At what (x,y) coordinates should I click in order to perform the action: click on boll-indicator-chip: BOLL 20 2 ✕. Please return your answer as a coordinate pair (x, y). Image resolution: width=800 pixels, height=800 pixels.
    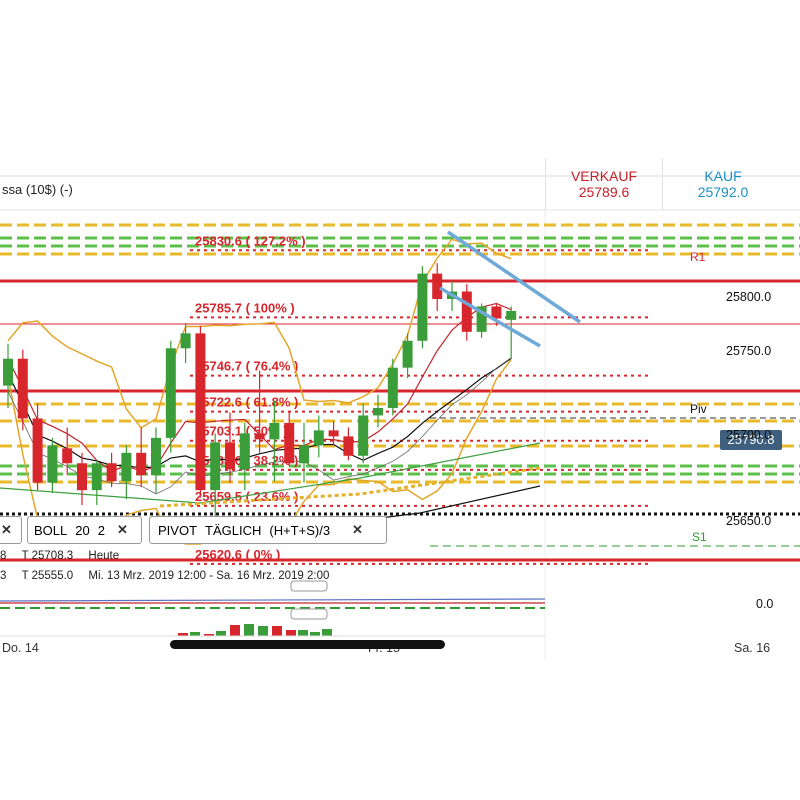
    Looking at the image, I should click on (84, 530).